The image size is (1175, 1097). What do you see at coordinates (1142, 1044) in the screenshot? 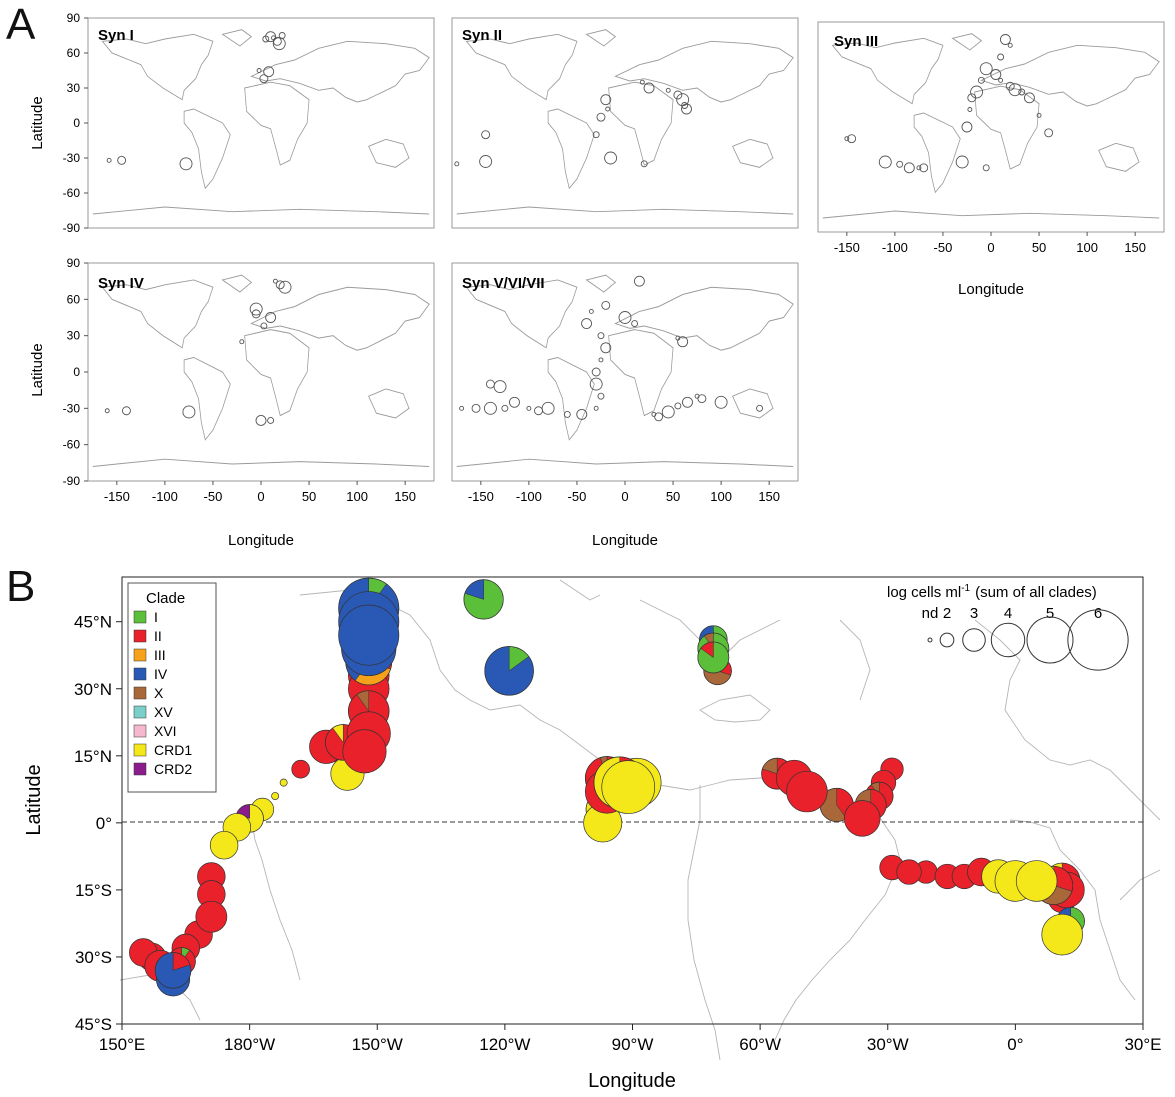
I see `x-tick-label: 30°E` at bounding box center [1142, 1044].